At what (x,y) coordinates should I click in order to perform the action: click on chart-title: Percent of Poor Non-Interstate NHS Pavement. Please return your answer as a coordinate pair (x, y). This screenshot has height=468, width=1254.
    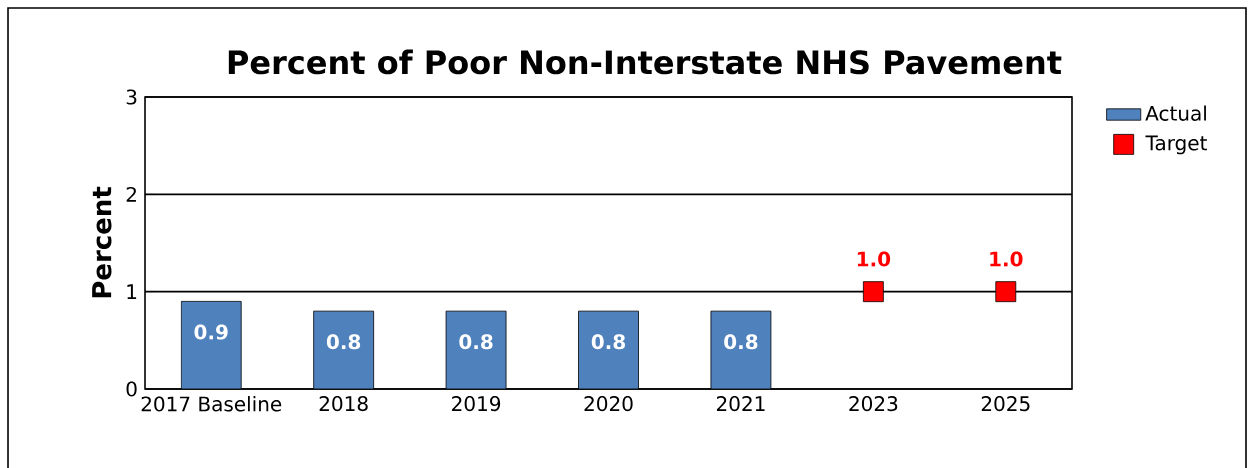
    Looking at the image, I should click on (645, 62).